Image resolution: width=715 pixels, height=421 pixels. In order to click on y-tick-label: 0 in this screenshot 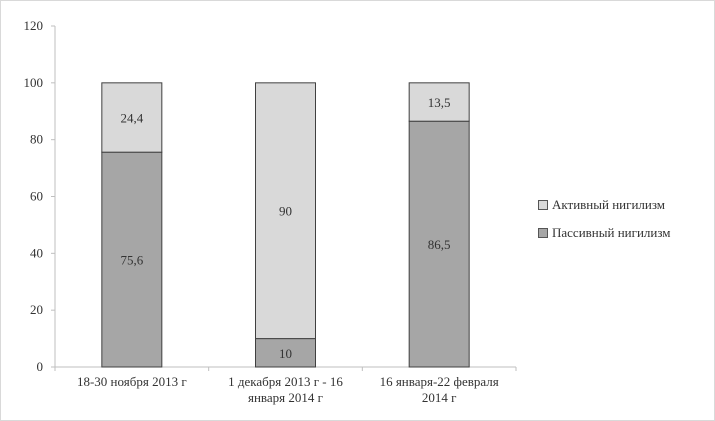, I will do `click(40, 366)`.